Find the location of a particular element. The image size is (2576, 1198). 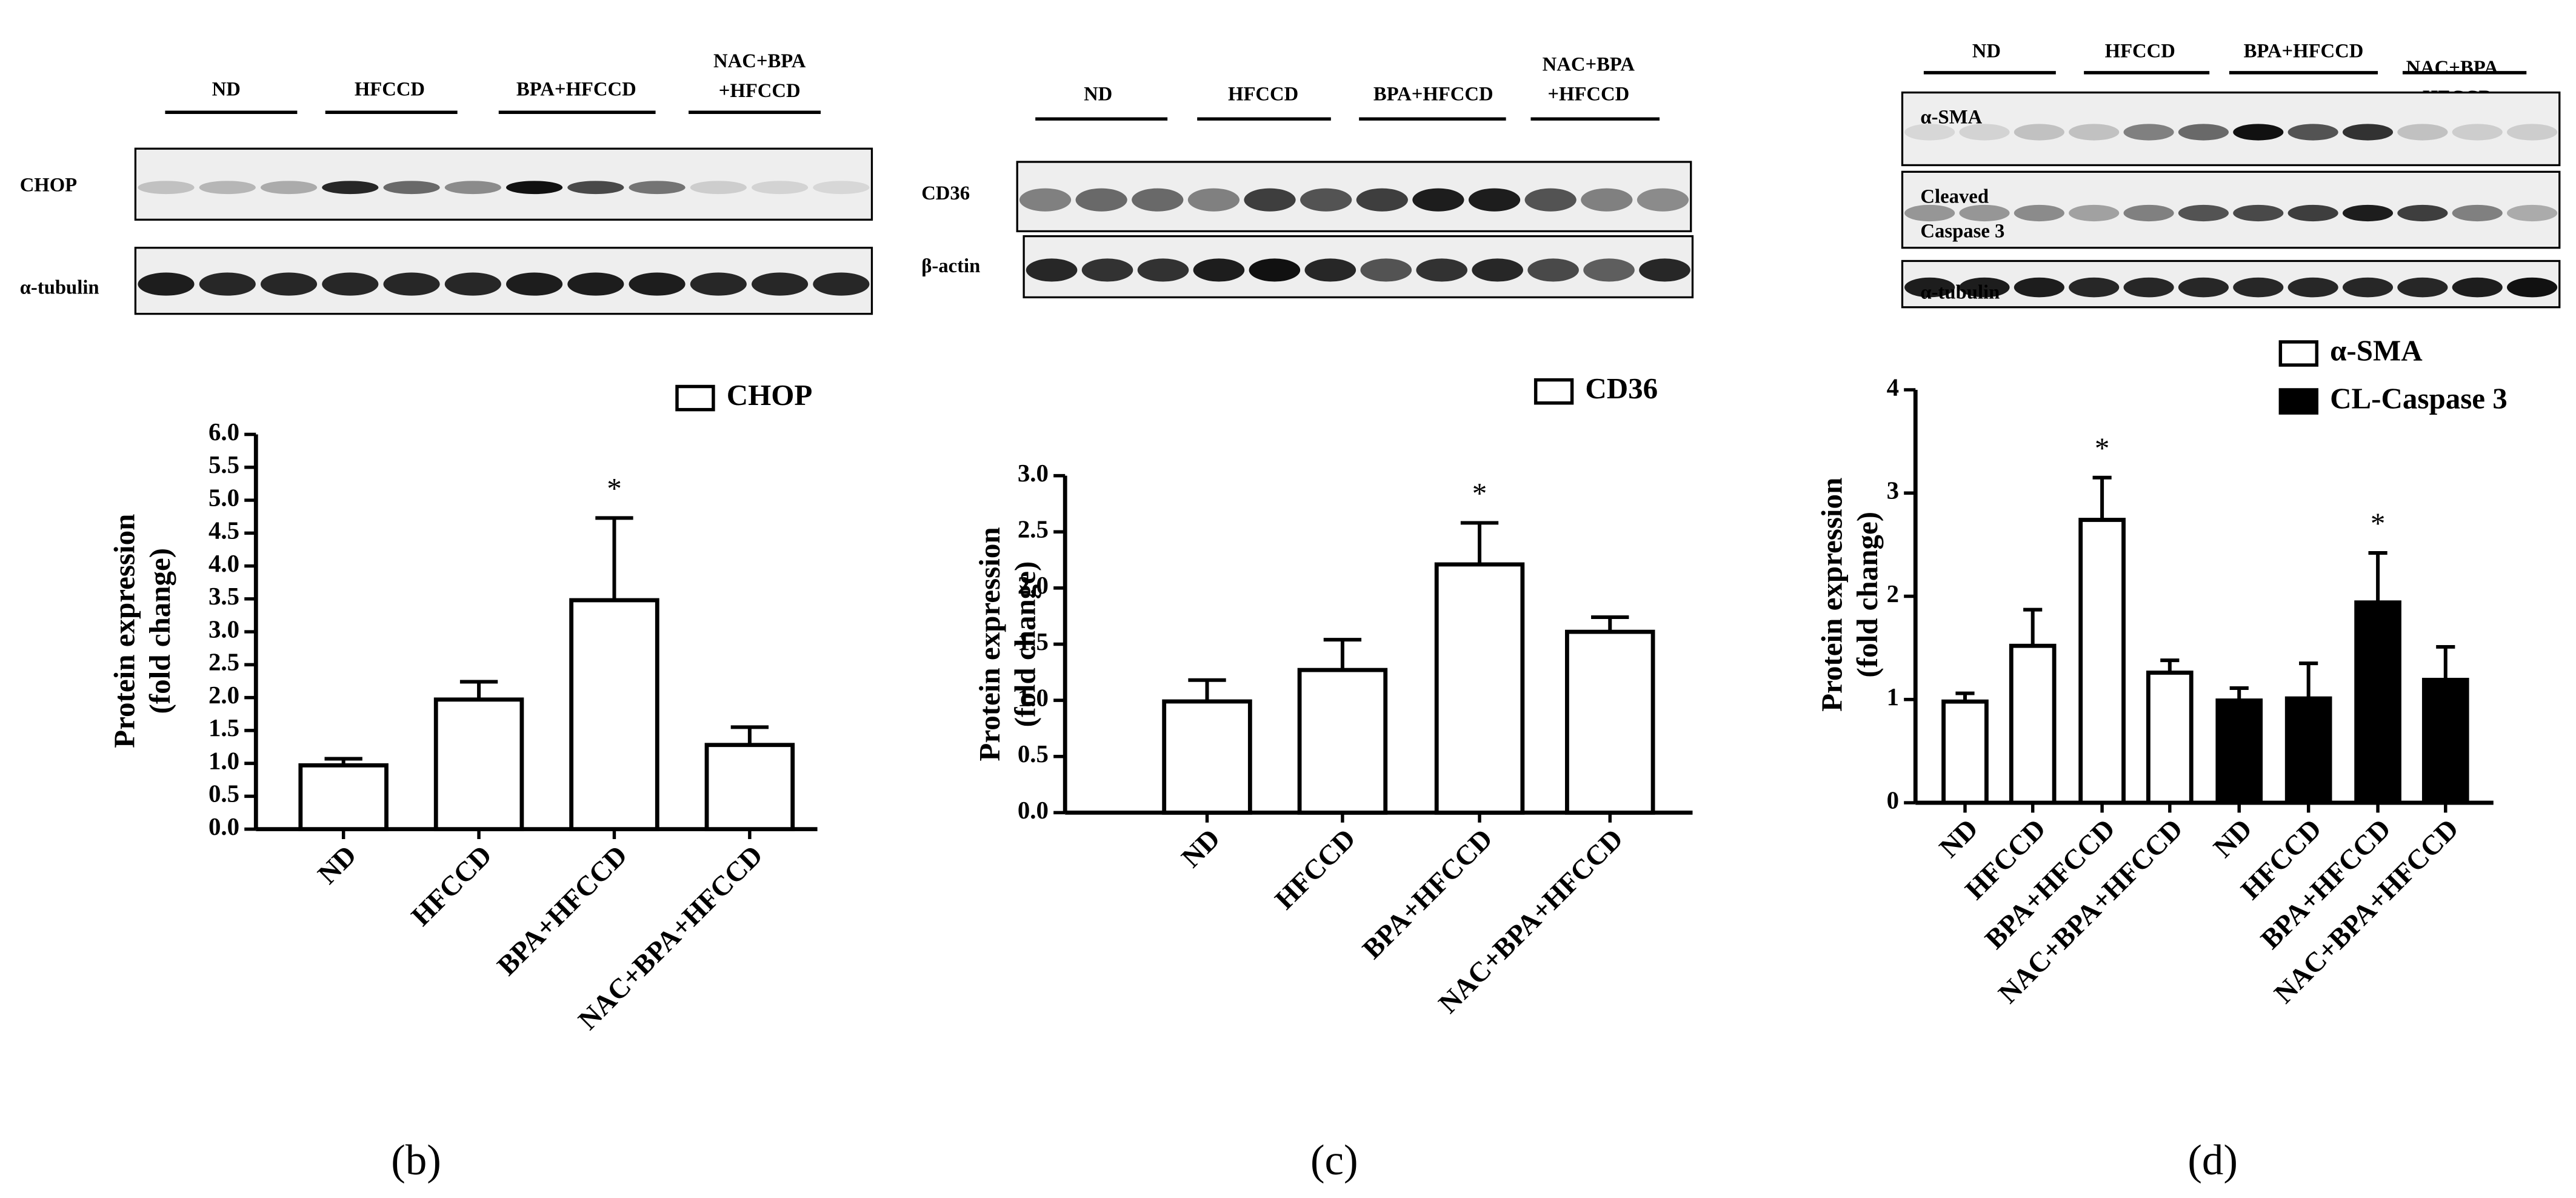

blot-group-label: +HFCCD is located at coordinates (1588, 95).